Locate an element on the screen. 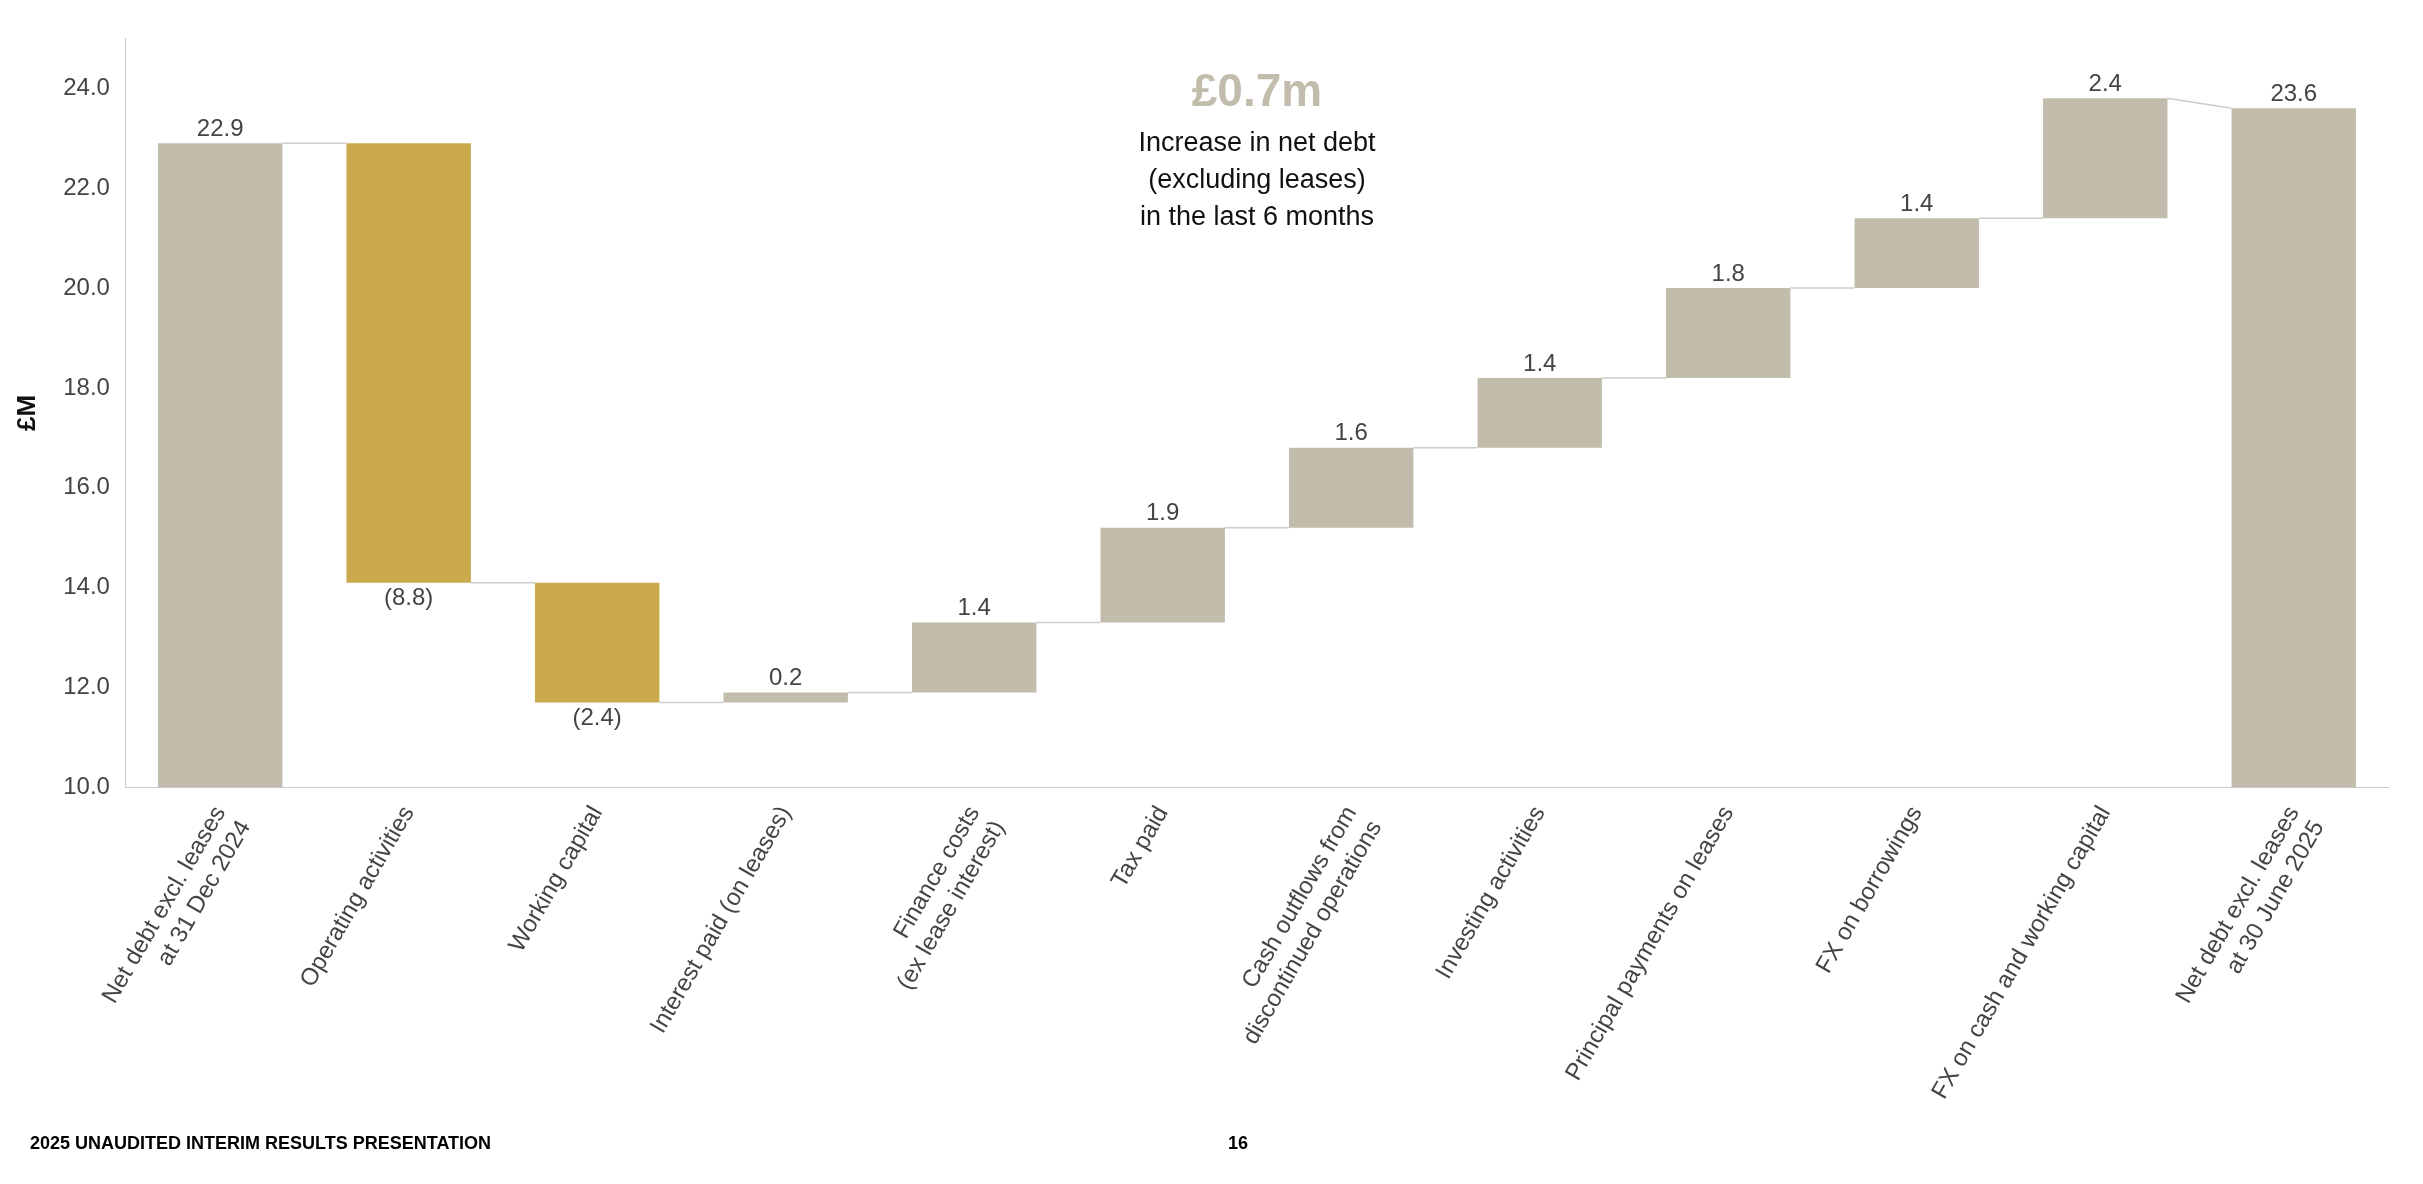  y-tick-label: 12.0 is located at coordinates (86, 686).